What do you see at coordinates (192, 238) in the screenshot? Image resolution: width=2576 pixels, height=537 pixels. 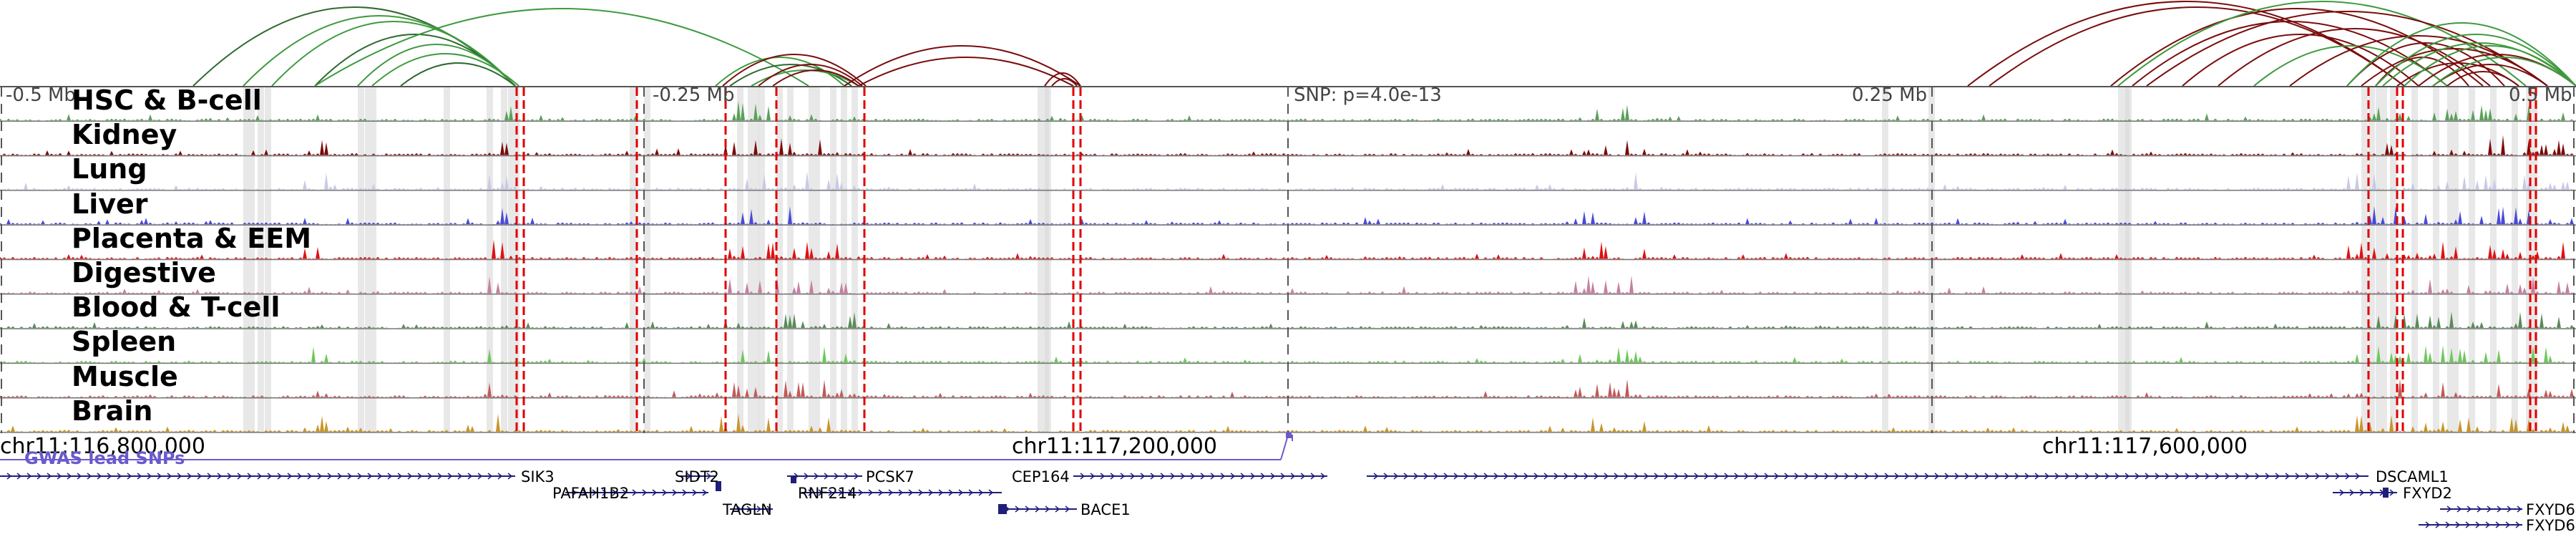 I see `track-label-placenta-eem: Placenta & EEM` at bounding box center [192, 238].